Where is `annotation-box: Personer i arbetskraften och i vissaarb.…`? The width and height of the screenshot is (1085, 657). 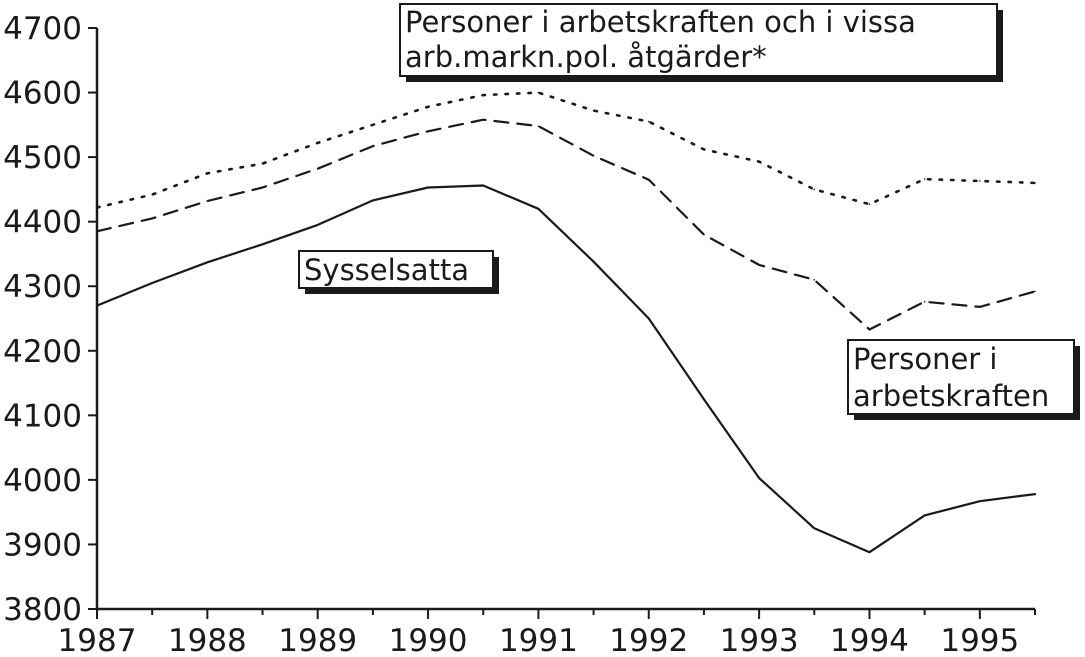 annotation-box: Personer i arbetskraften och i vissaarb.… is located at coordinates (701, 42).